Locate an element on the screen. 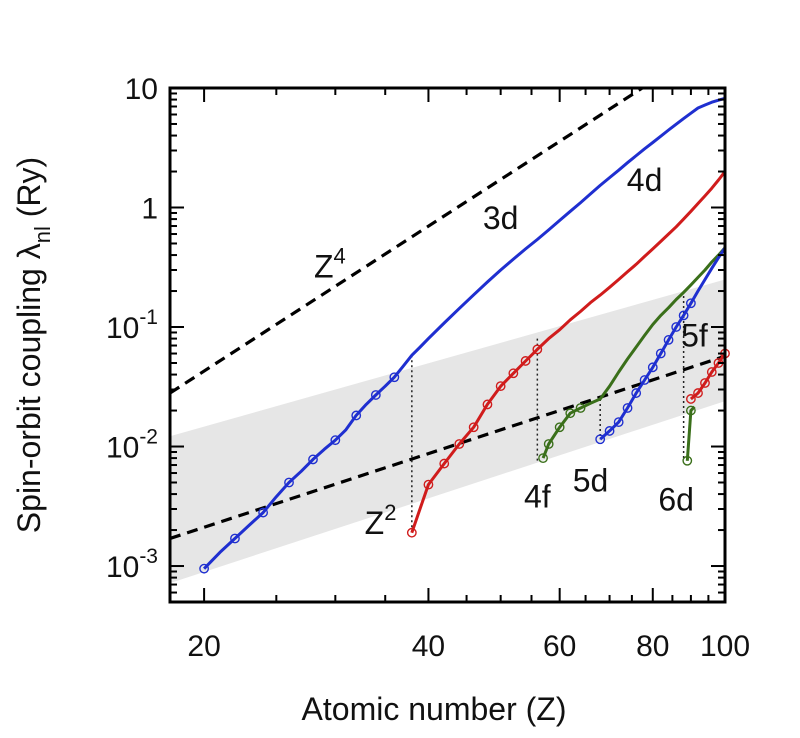  curve-label-exp: 4 is located at coordinates (340, 256).